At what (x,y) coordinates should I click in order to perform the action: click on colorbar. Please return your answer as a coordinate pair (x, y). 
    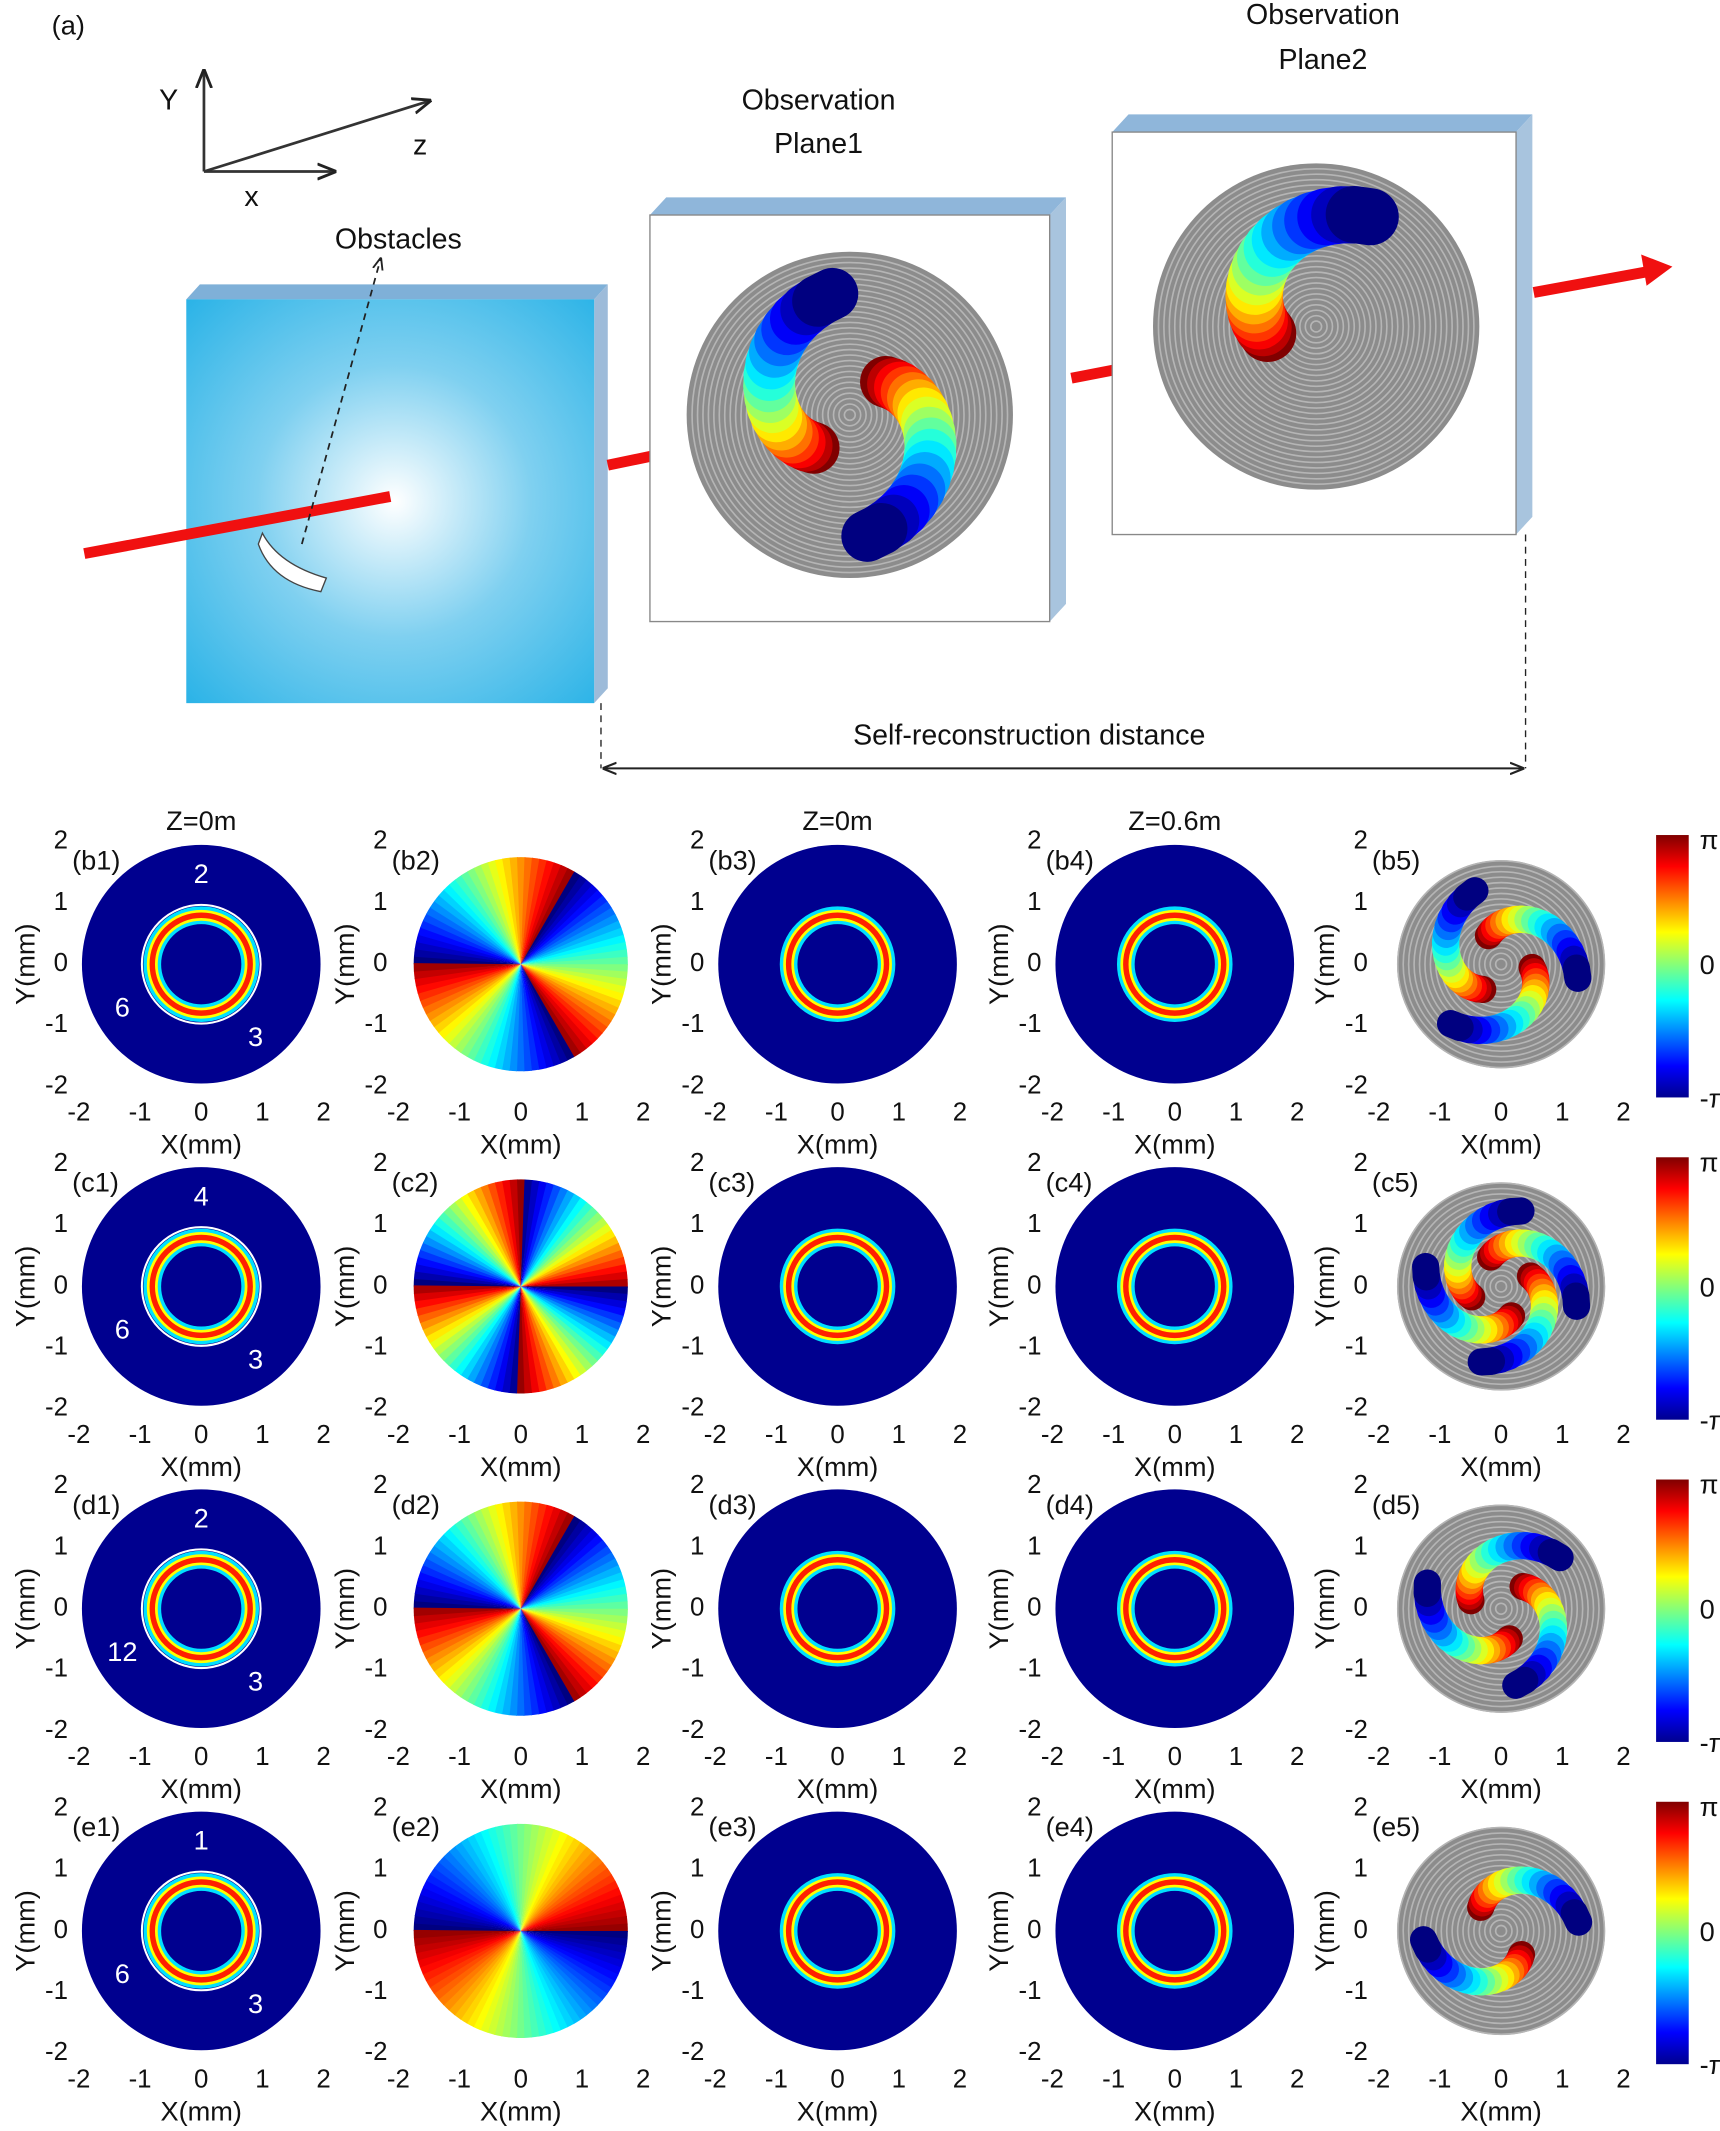
    Looking at the image, I should click on (1672, 1610).